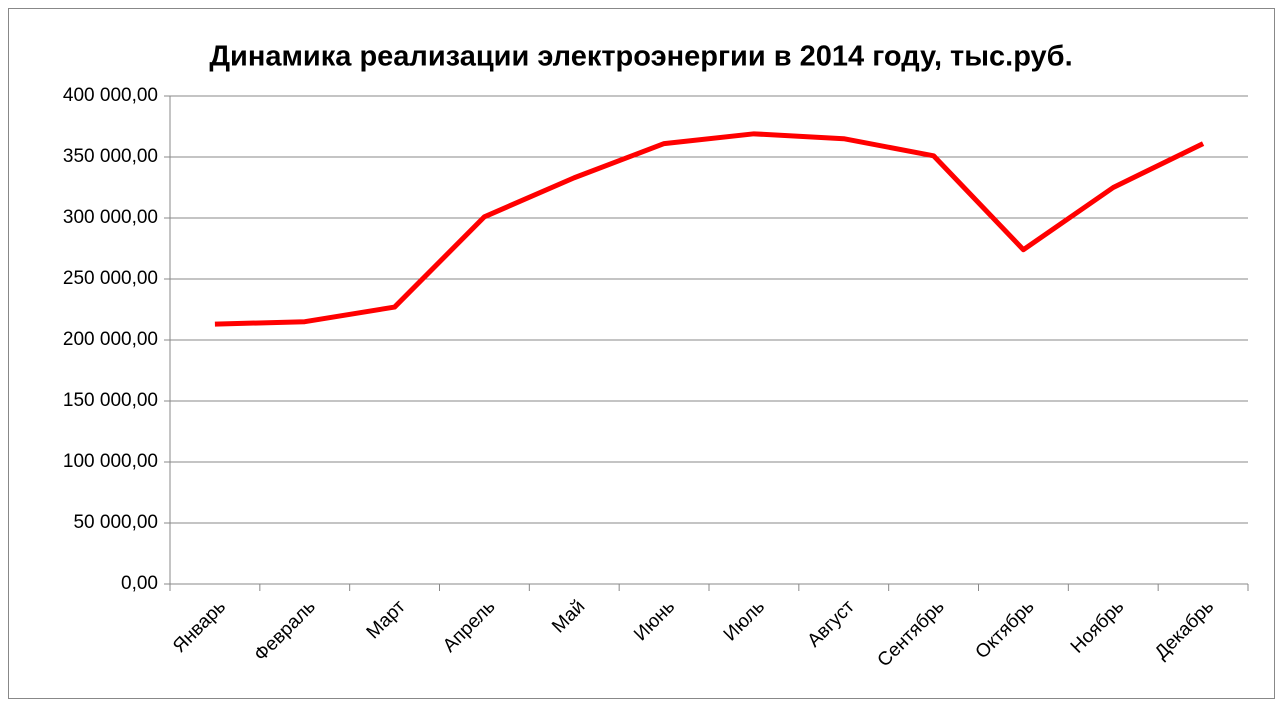 This screenshot has height=704, width=1283. What do you see at coordinates (115, 522) in the screenshot?
I see `y-tick-label: 50 000,00` at bounding box center [115, 522].